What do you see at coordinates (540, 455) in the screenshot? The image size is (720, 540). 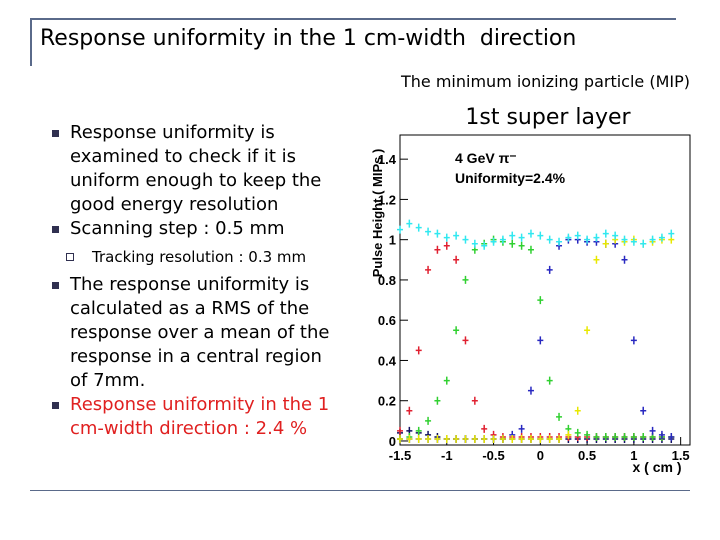 I see `x-tick-label: 0` at bounding box center [540, 455].